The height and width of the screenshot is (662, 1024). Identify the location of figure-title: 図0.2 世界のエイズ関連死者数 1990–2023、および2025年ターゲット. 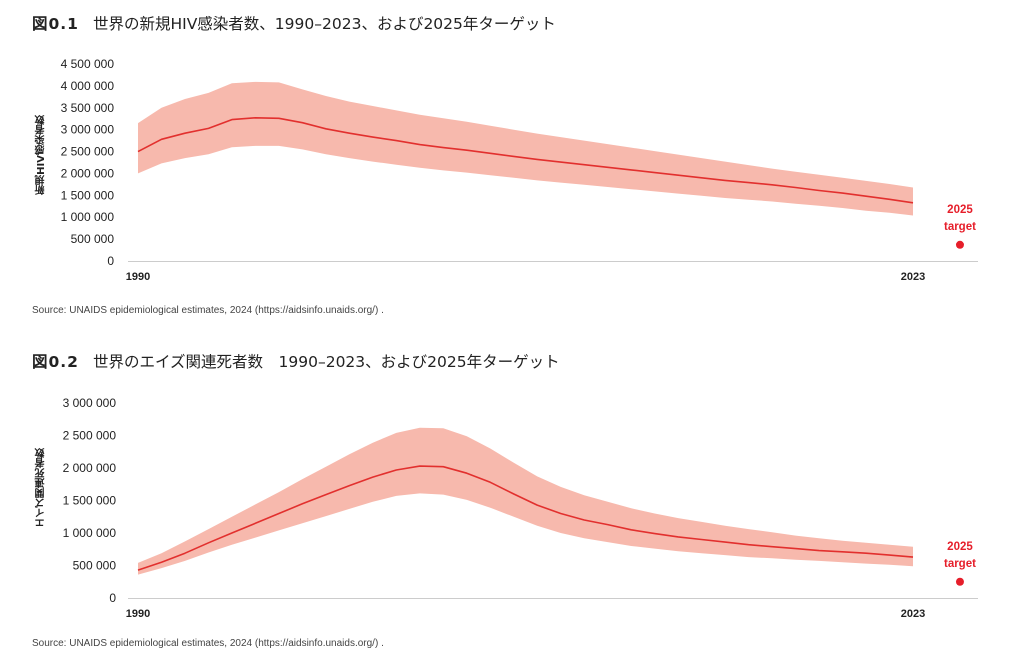
(296, 361).